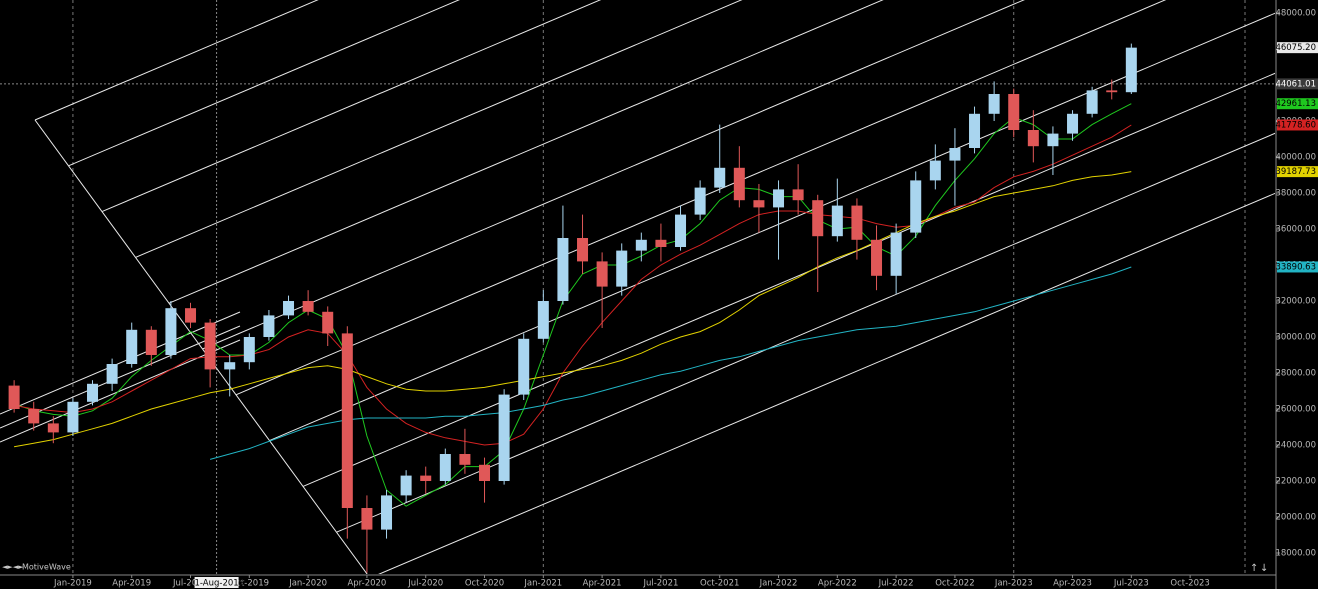 The image size is (1318, 589). I want to click on ma-label: 33890.63, so click(1295, 267).